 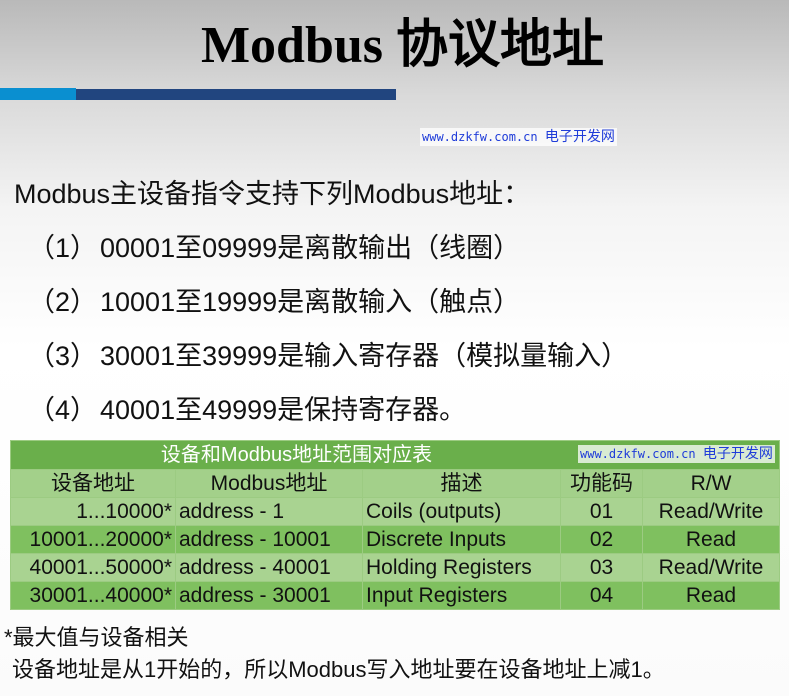 I want to click on item-number: （4）, so click(x=63, y=410).